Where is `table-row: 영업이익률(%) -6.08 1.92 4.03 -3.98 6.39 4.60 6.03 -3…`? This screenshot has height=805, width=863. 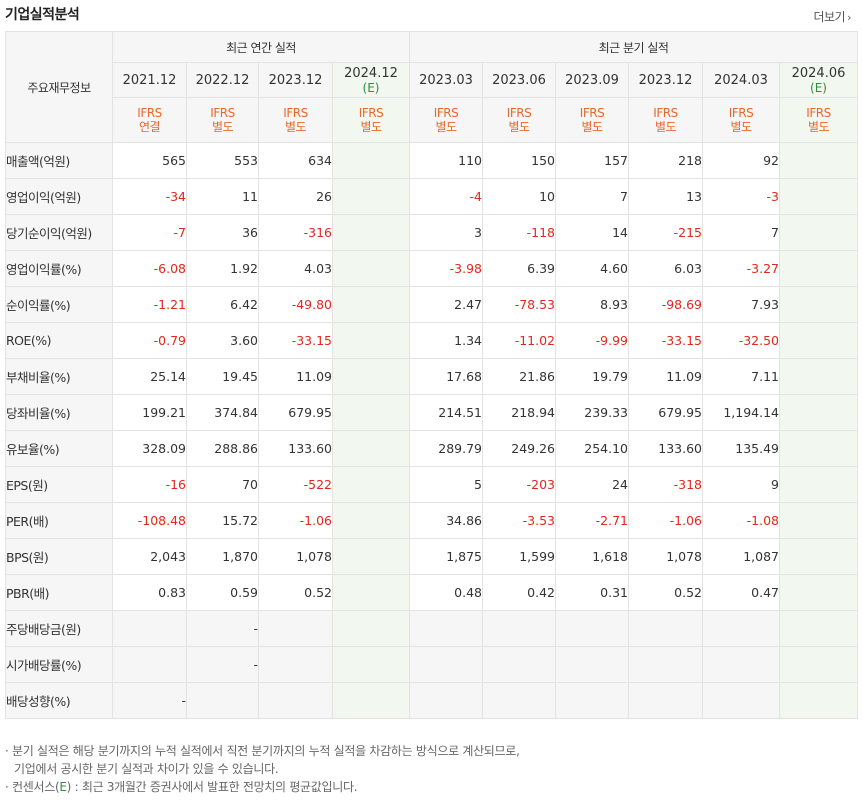 table-row: 영업이익률(%) -6.08 1.92 4.03 -3.98 6.39 4.60 6.03 -3… is located at coordinates (431, 268).